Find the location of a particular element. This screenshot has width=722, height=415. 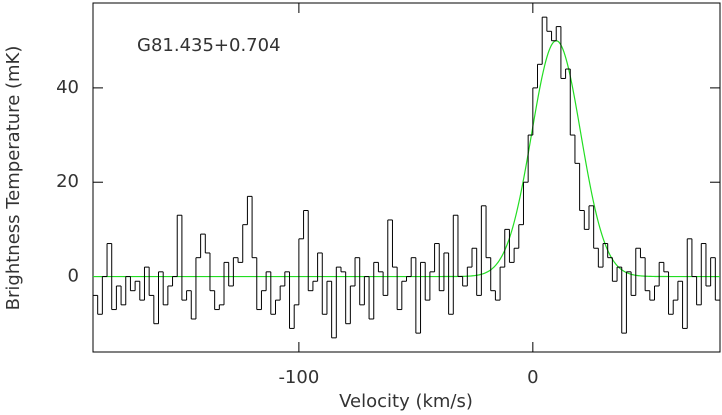

y-tick-label: 20 is located at coordinates (67, 181).